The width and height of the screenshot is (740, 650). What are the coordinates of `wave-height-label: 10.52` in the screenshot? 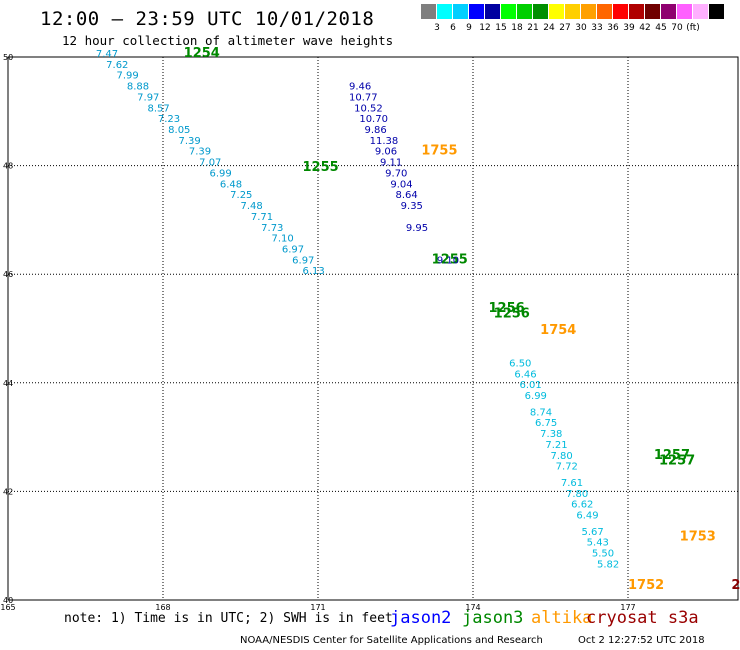 It's located at (368, 108).